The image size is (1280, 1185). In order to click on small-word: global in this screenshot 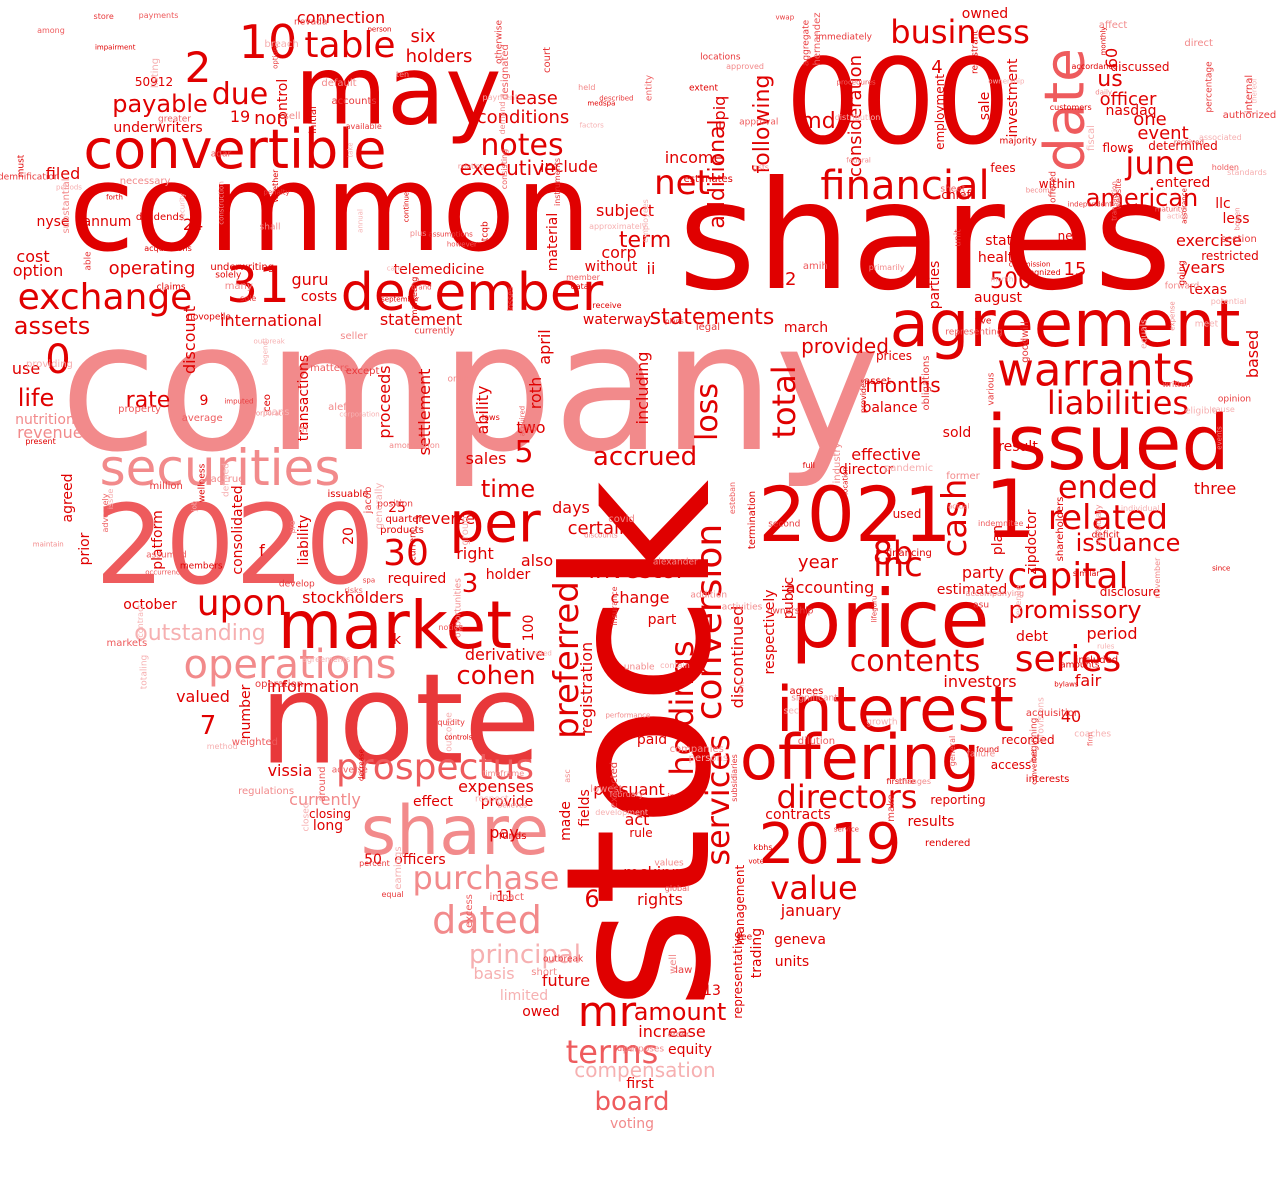, I will do `click(677, 888)`.